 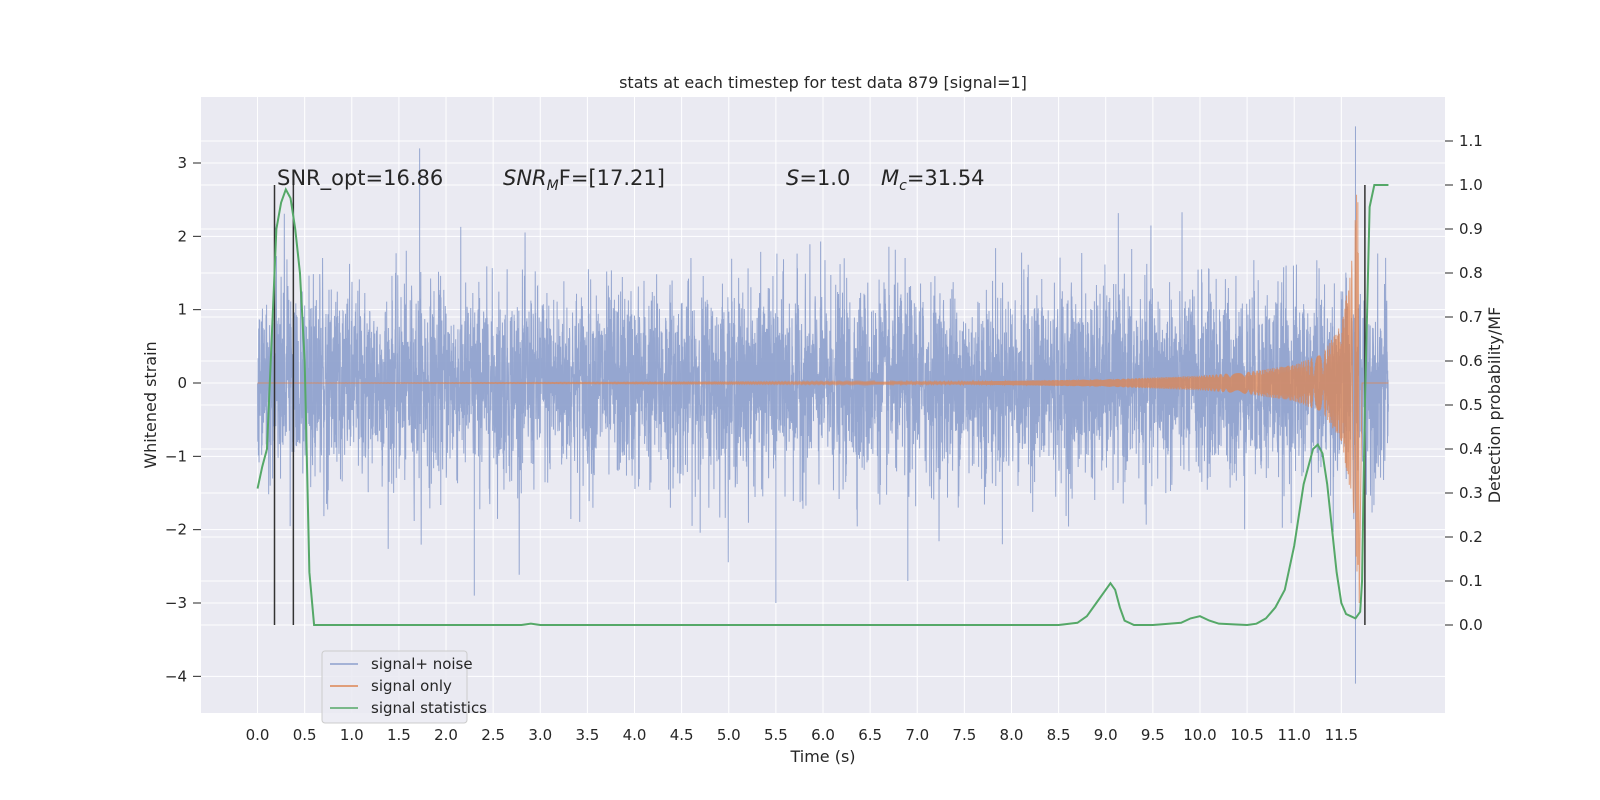 I want to click on snr-mf-rest: F=[17.21], so click(x=612, y=178).